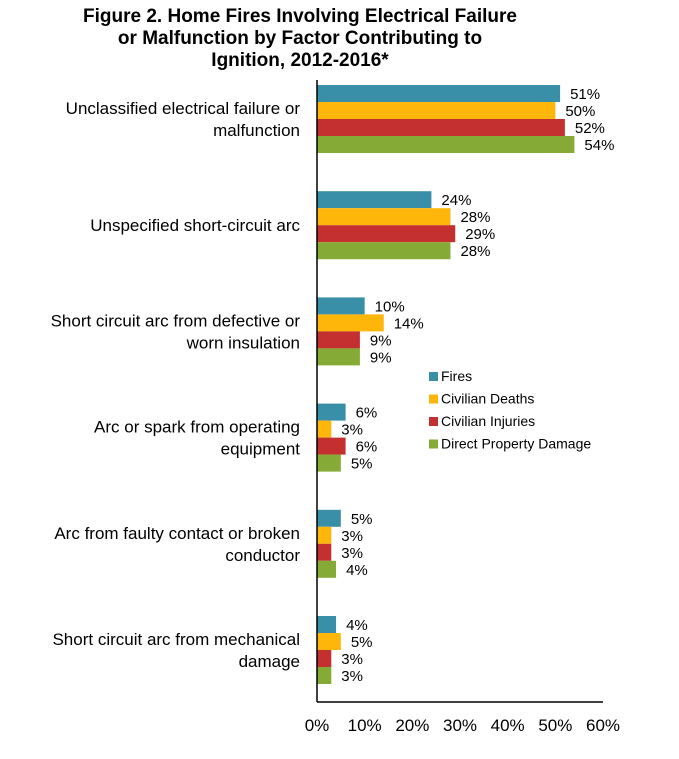 This screenshot has width=679, height=759. I want to click on category-label: Short circuit arc from defective or, so click(176, 320).